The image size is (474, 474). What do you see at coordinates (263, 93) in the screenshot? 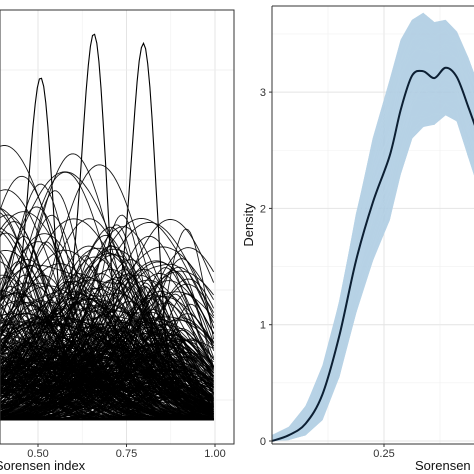
I see `right-y-tick-label: 3` at bounding box center [263, 93].